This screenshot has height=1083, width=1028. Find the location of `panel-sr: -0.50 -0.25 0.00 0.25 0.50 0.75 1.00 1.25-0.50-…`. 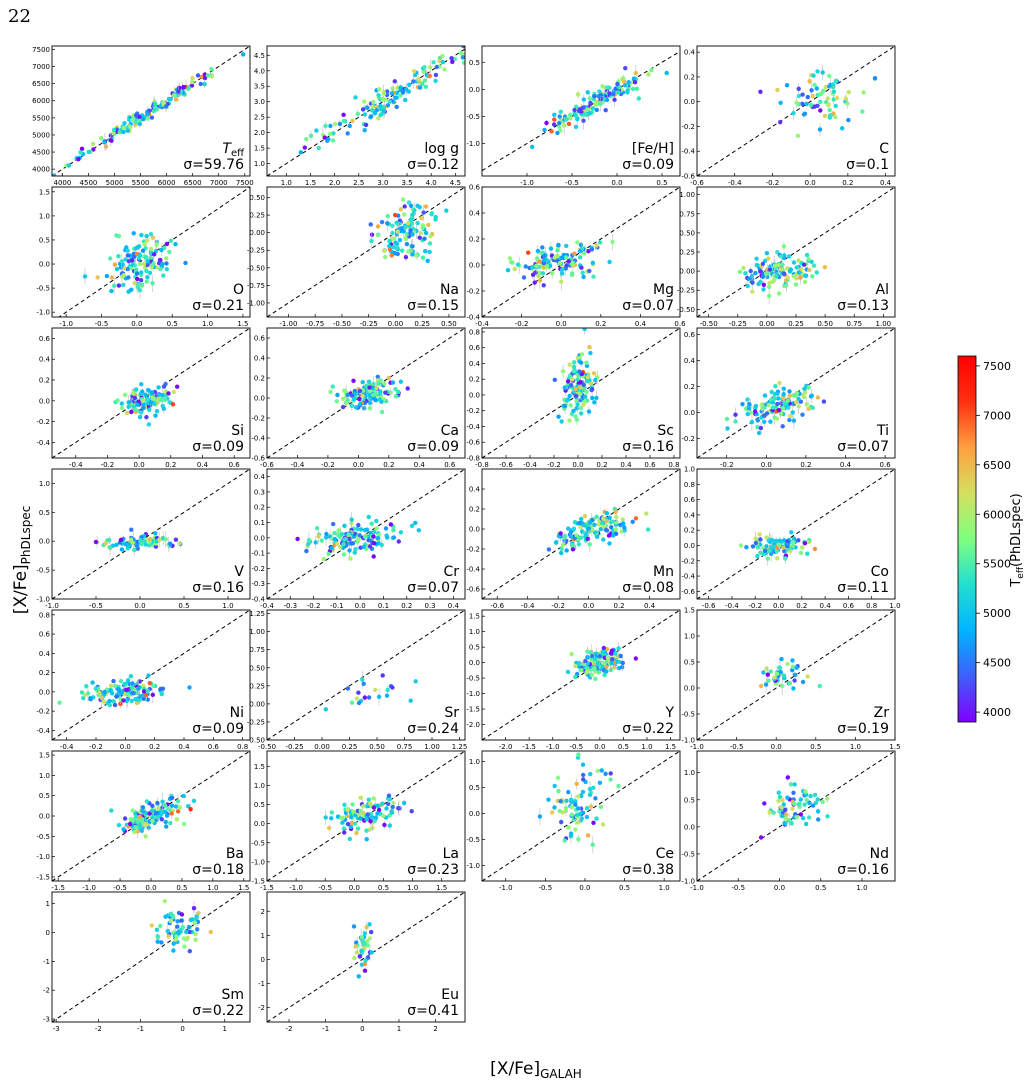

panel-sr: -0.50 -0.25 0.00 0.25 0.50 0.75 1.00 1.25-0.50-… is located at coordinates (357, 680).